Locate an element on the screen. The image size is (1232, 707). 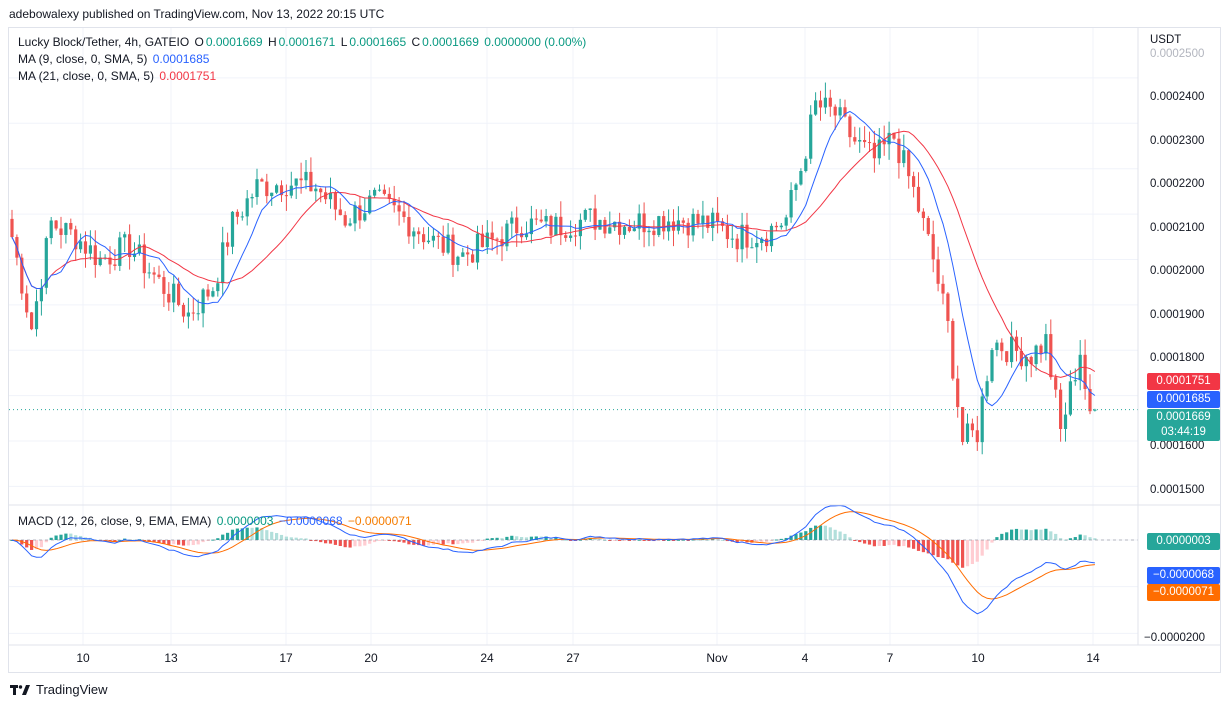
ma21-label: MA (21, close, 0, SMA, 5) is located at coordinates (86, 76).